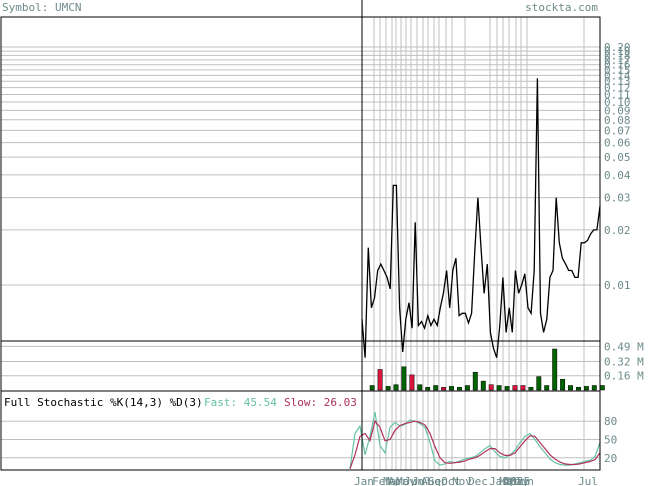  I want to click on price-tick-label: 0.07, so click(617, 130).